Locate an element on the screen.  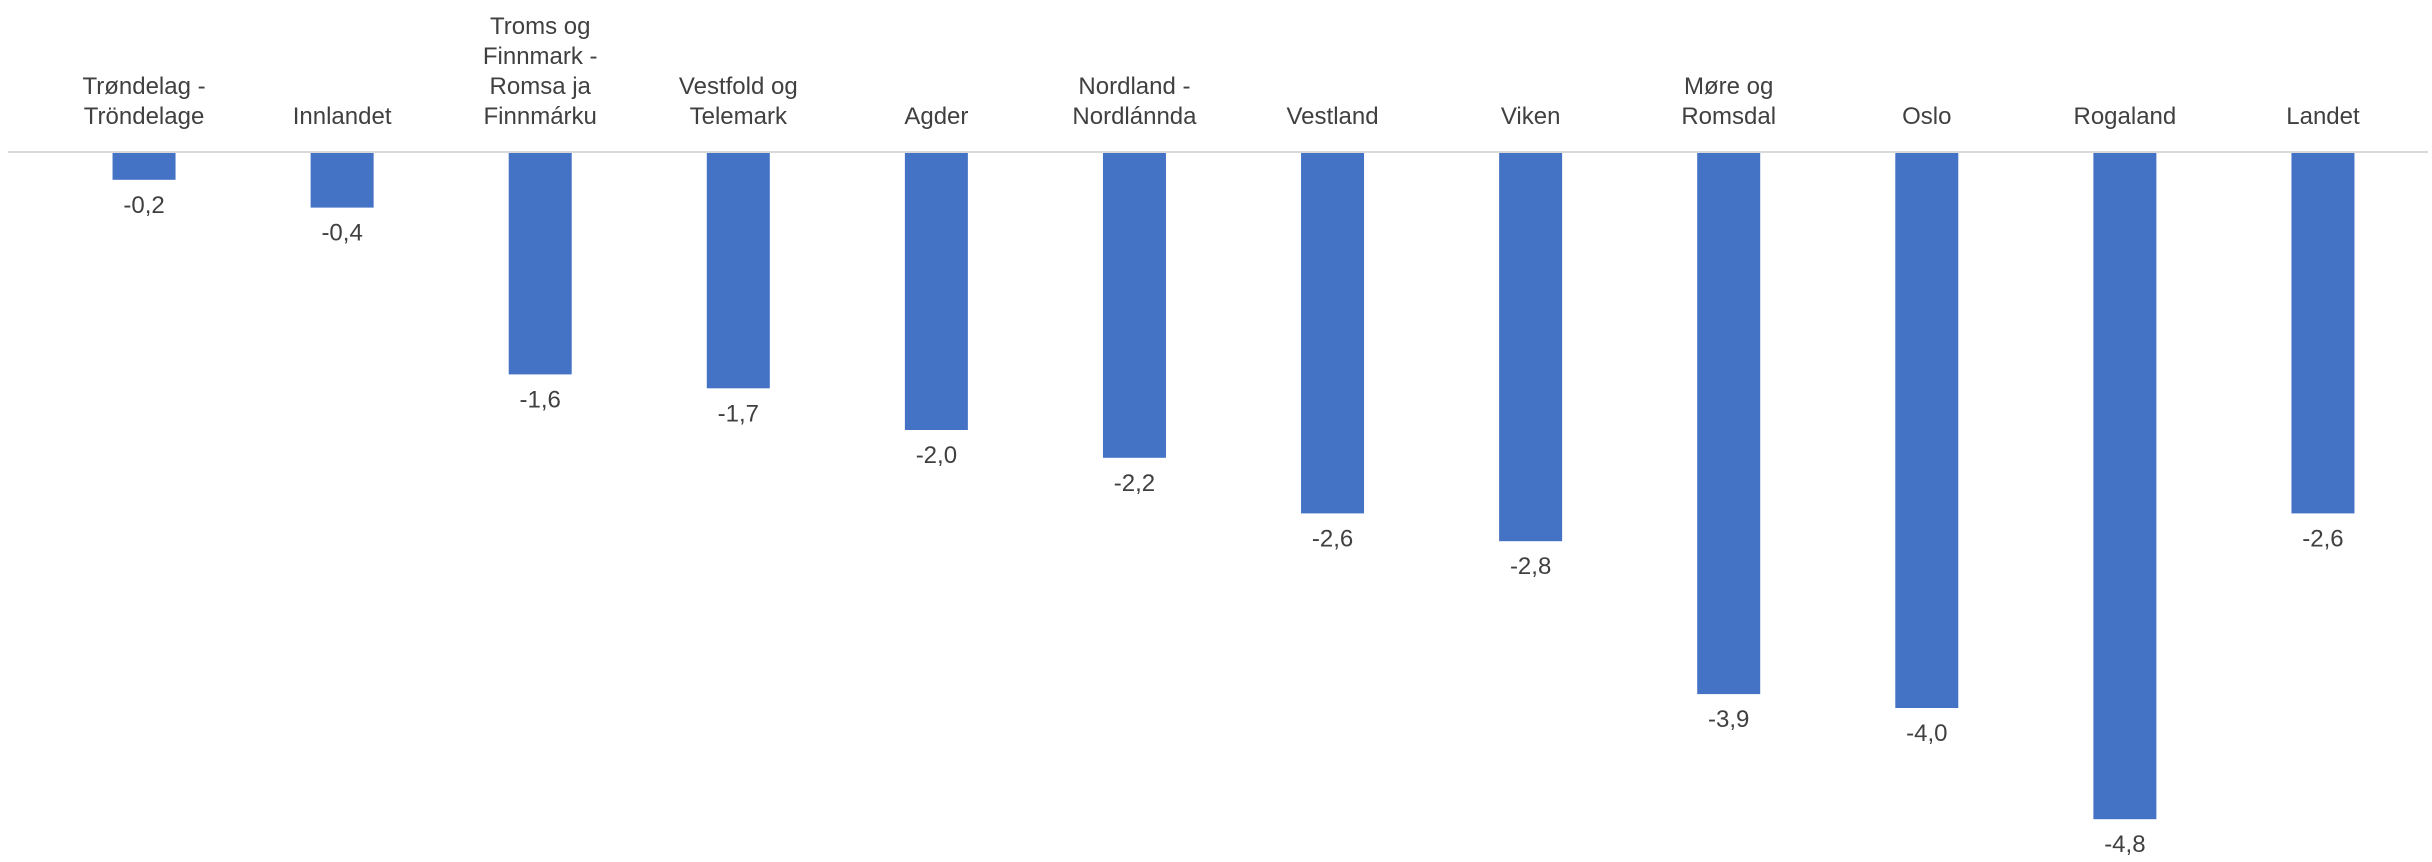
category-label-line: Rogaland is located at coordinates (2125, 116).